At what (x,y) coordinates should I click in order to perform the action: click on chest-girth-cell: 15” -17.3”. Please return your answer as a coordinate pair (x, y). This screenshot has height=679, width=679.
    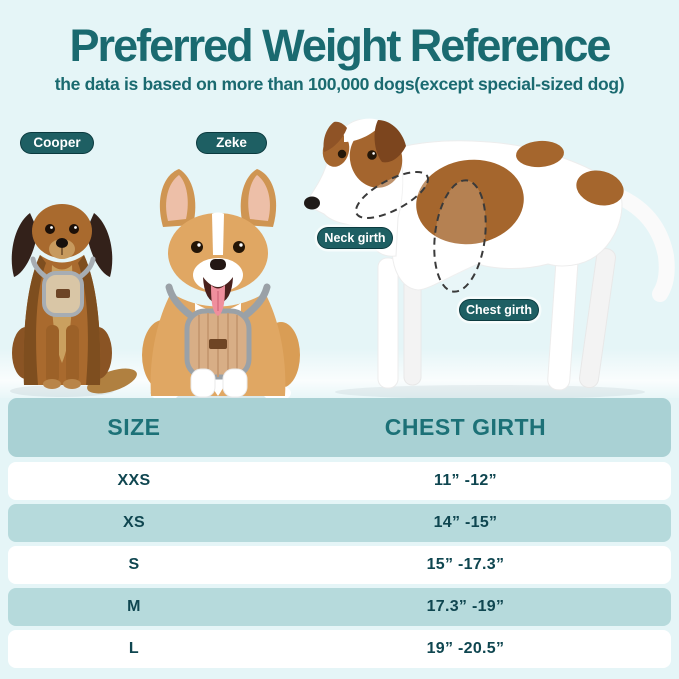
    Looking at the image, I should click on (465, 564).